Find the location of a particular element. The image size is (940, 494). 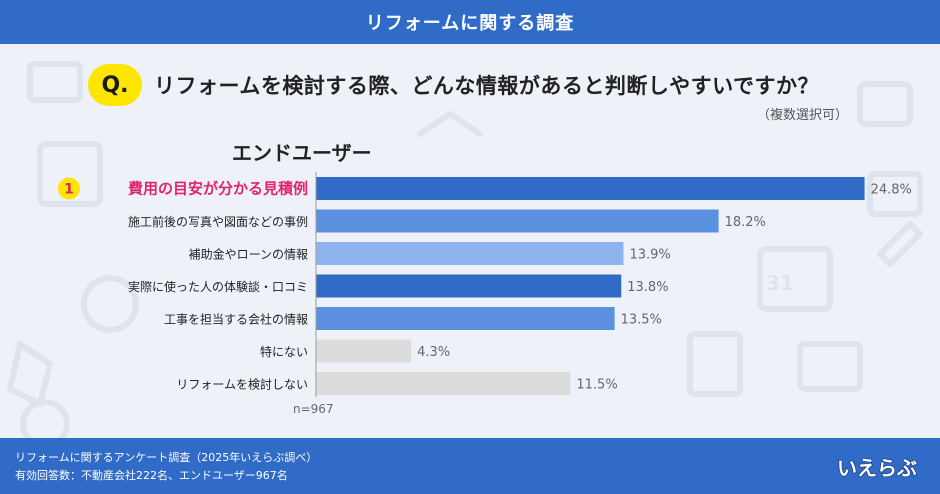

ierabu-logo: いえらぶ is located at coordinates (877, 467).